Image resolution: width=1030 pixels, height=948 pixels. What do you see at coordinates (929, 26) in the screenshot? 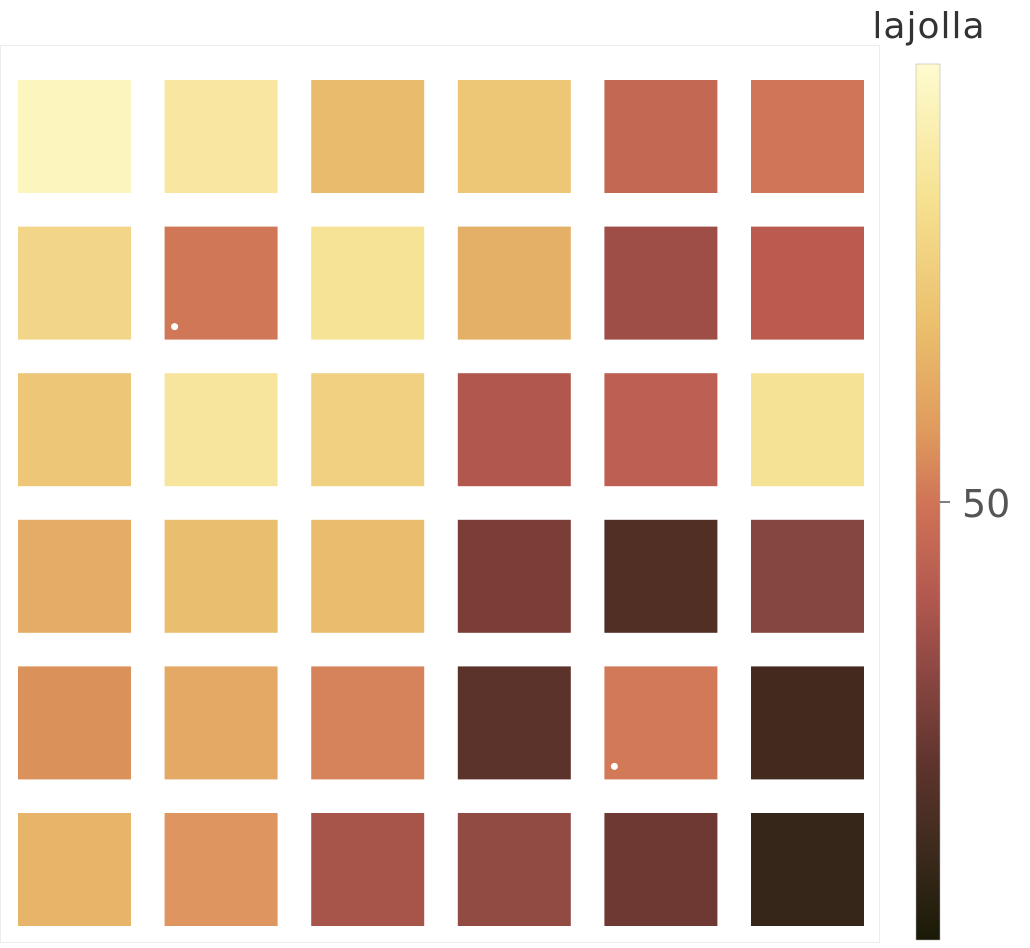
I see `colorbar-title: lajolla` at bounding box center [929, 26].